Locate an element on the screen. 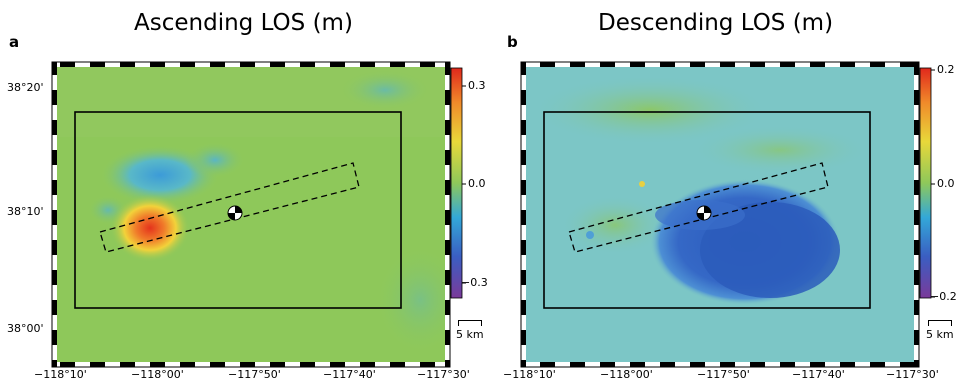  panel-a-letter: a is located at coordinates (14, 42).